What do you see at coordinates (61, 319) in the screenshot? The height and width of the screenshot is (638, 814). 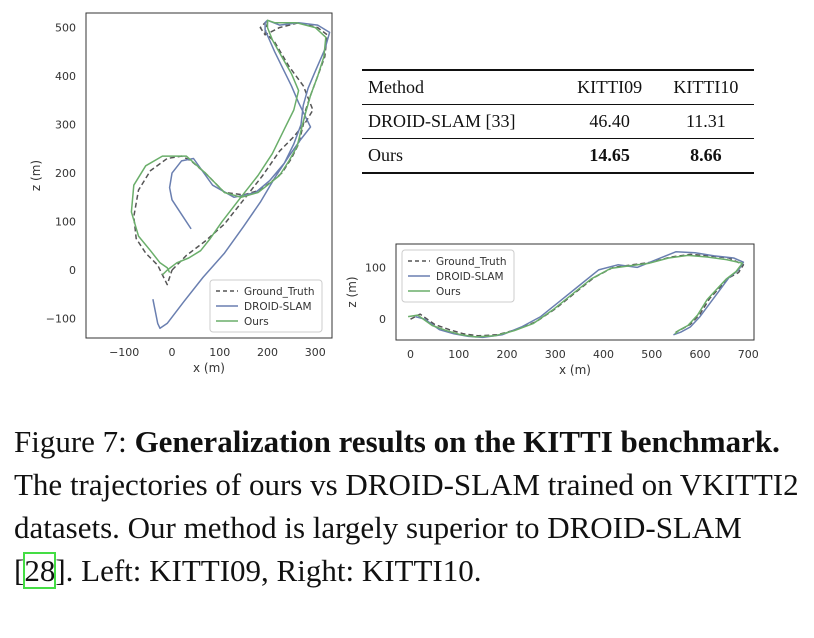 I see `y-tick-label: −100` at bounding box center [61, 319].